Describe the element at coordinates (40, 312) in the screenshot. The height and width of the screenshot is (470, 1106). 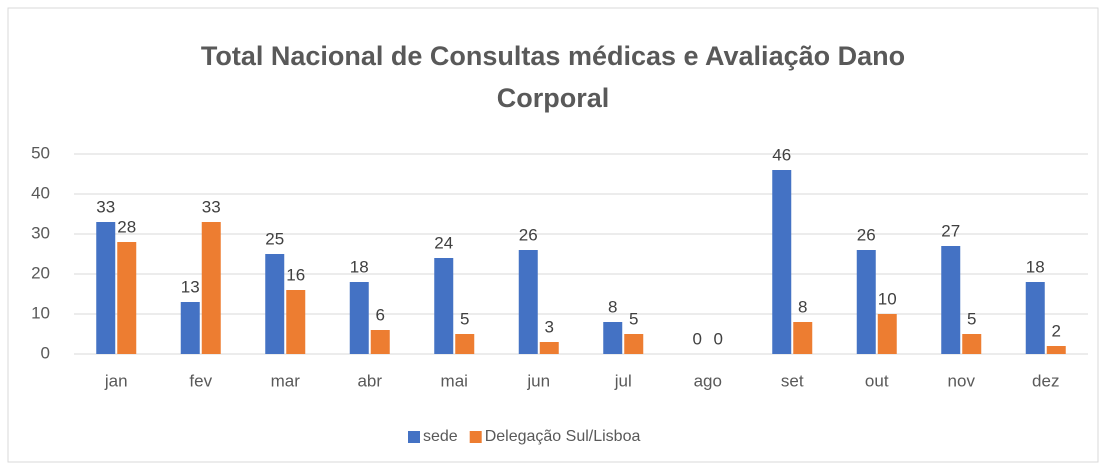
I see `y-tick-label: 10` at that location.